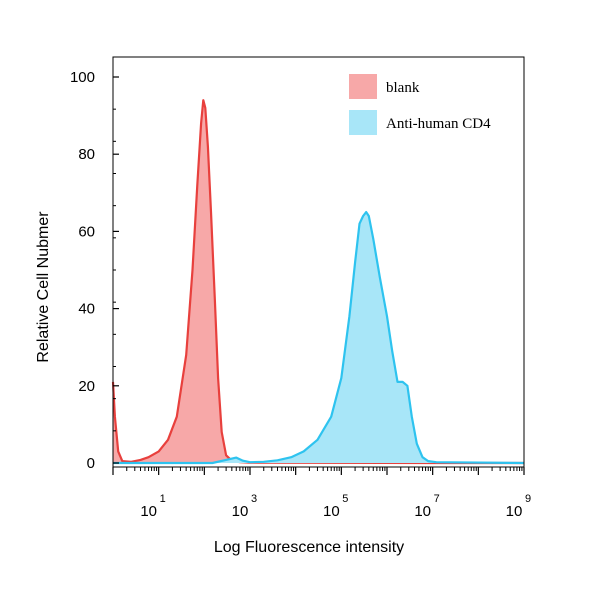 The height and width of the screenshot is (591, 591). Describe the element at coordinates (403, 88) in the screenshot. I see `legend-label-0: blank` at that location.